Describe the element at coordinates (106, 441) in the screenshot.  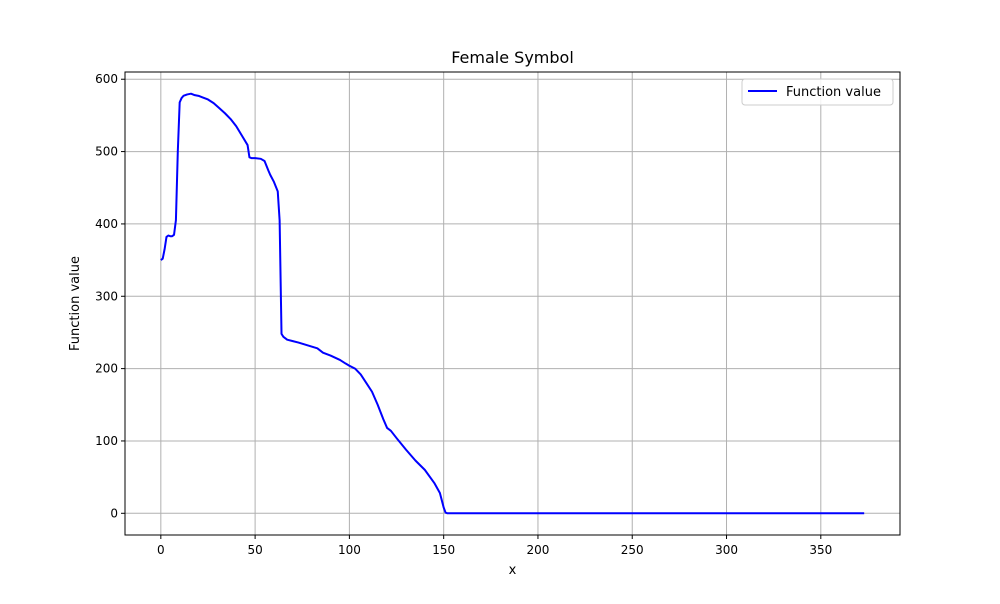
I see `y-tick-label: 100` at that location.